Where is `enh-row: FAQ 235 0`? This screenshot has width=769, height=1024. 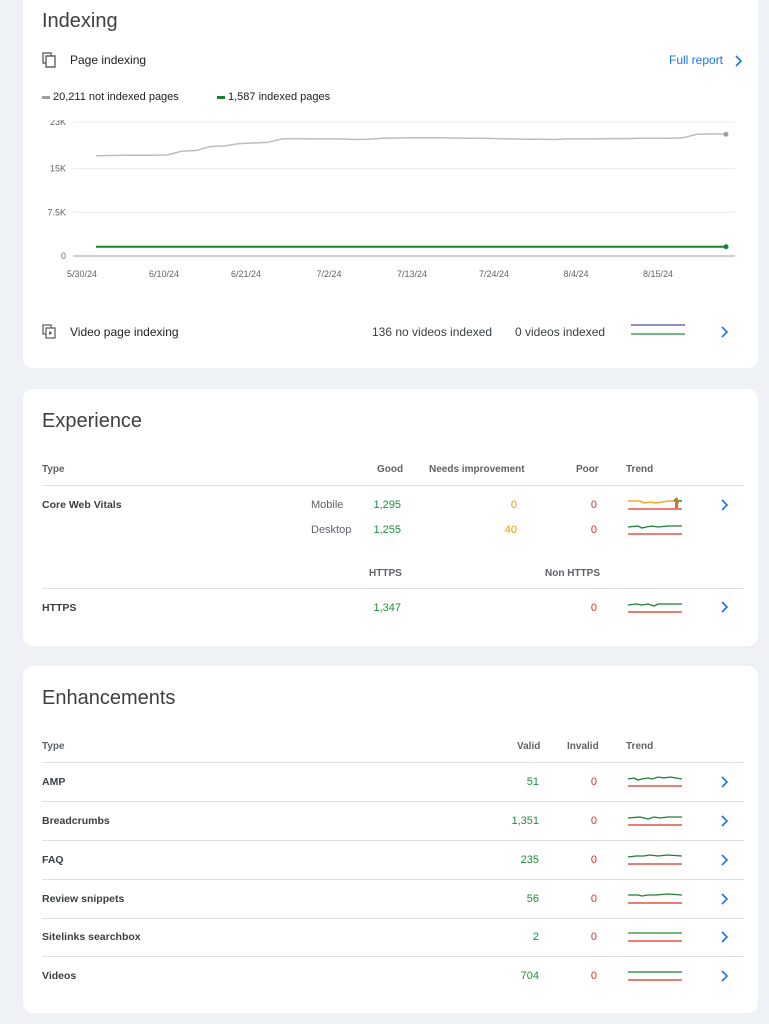 enh-row: FAQ 235 0 is located at coordinates (390, 860).